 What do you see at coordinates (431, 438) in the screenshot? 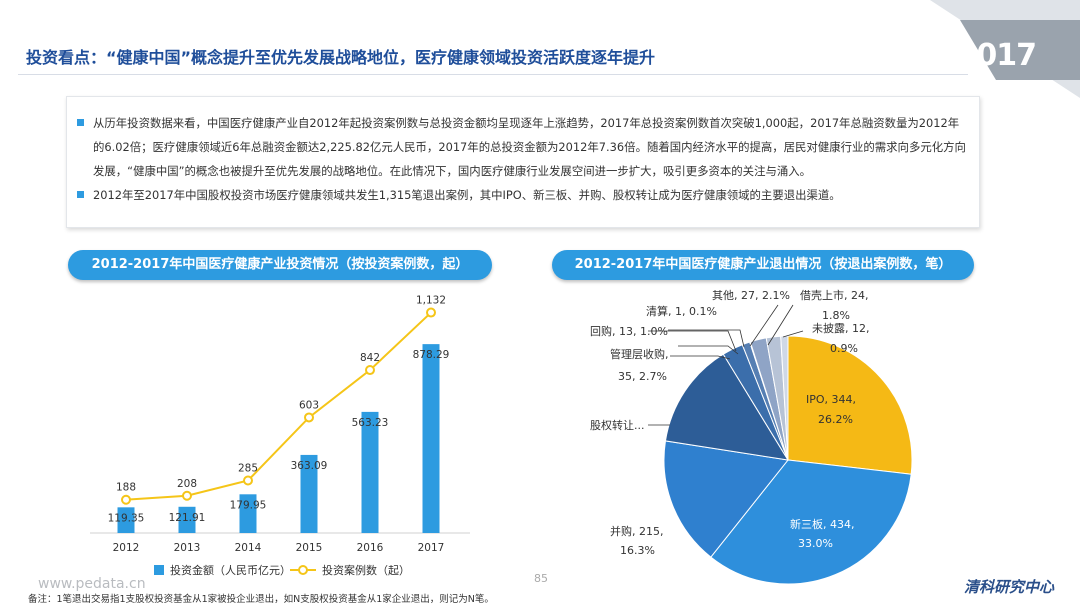
I see `bar-2017` at bounding box center [431, 438].